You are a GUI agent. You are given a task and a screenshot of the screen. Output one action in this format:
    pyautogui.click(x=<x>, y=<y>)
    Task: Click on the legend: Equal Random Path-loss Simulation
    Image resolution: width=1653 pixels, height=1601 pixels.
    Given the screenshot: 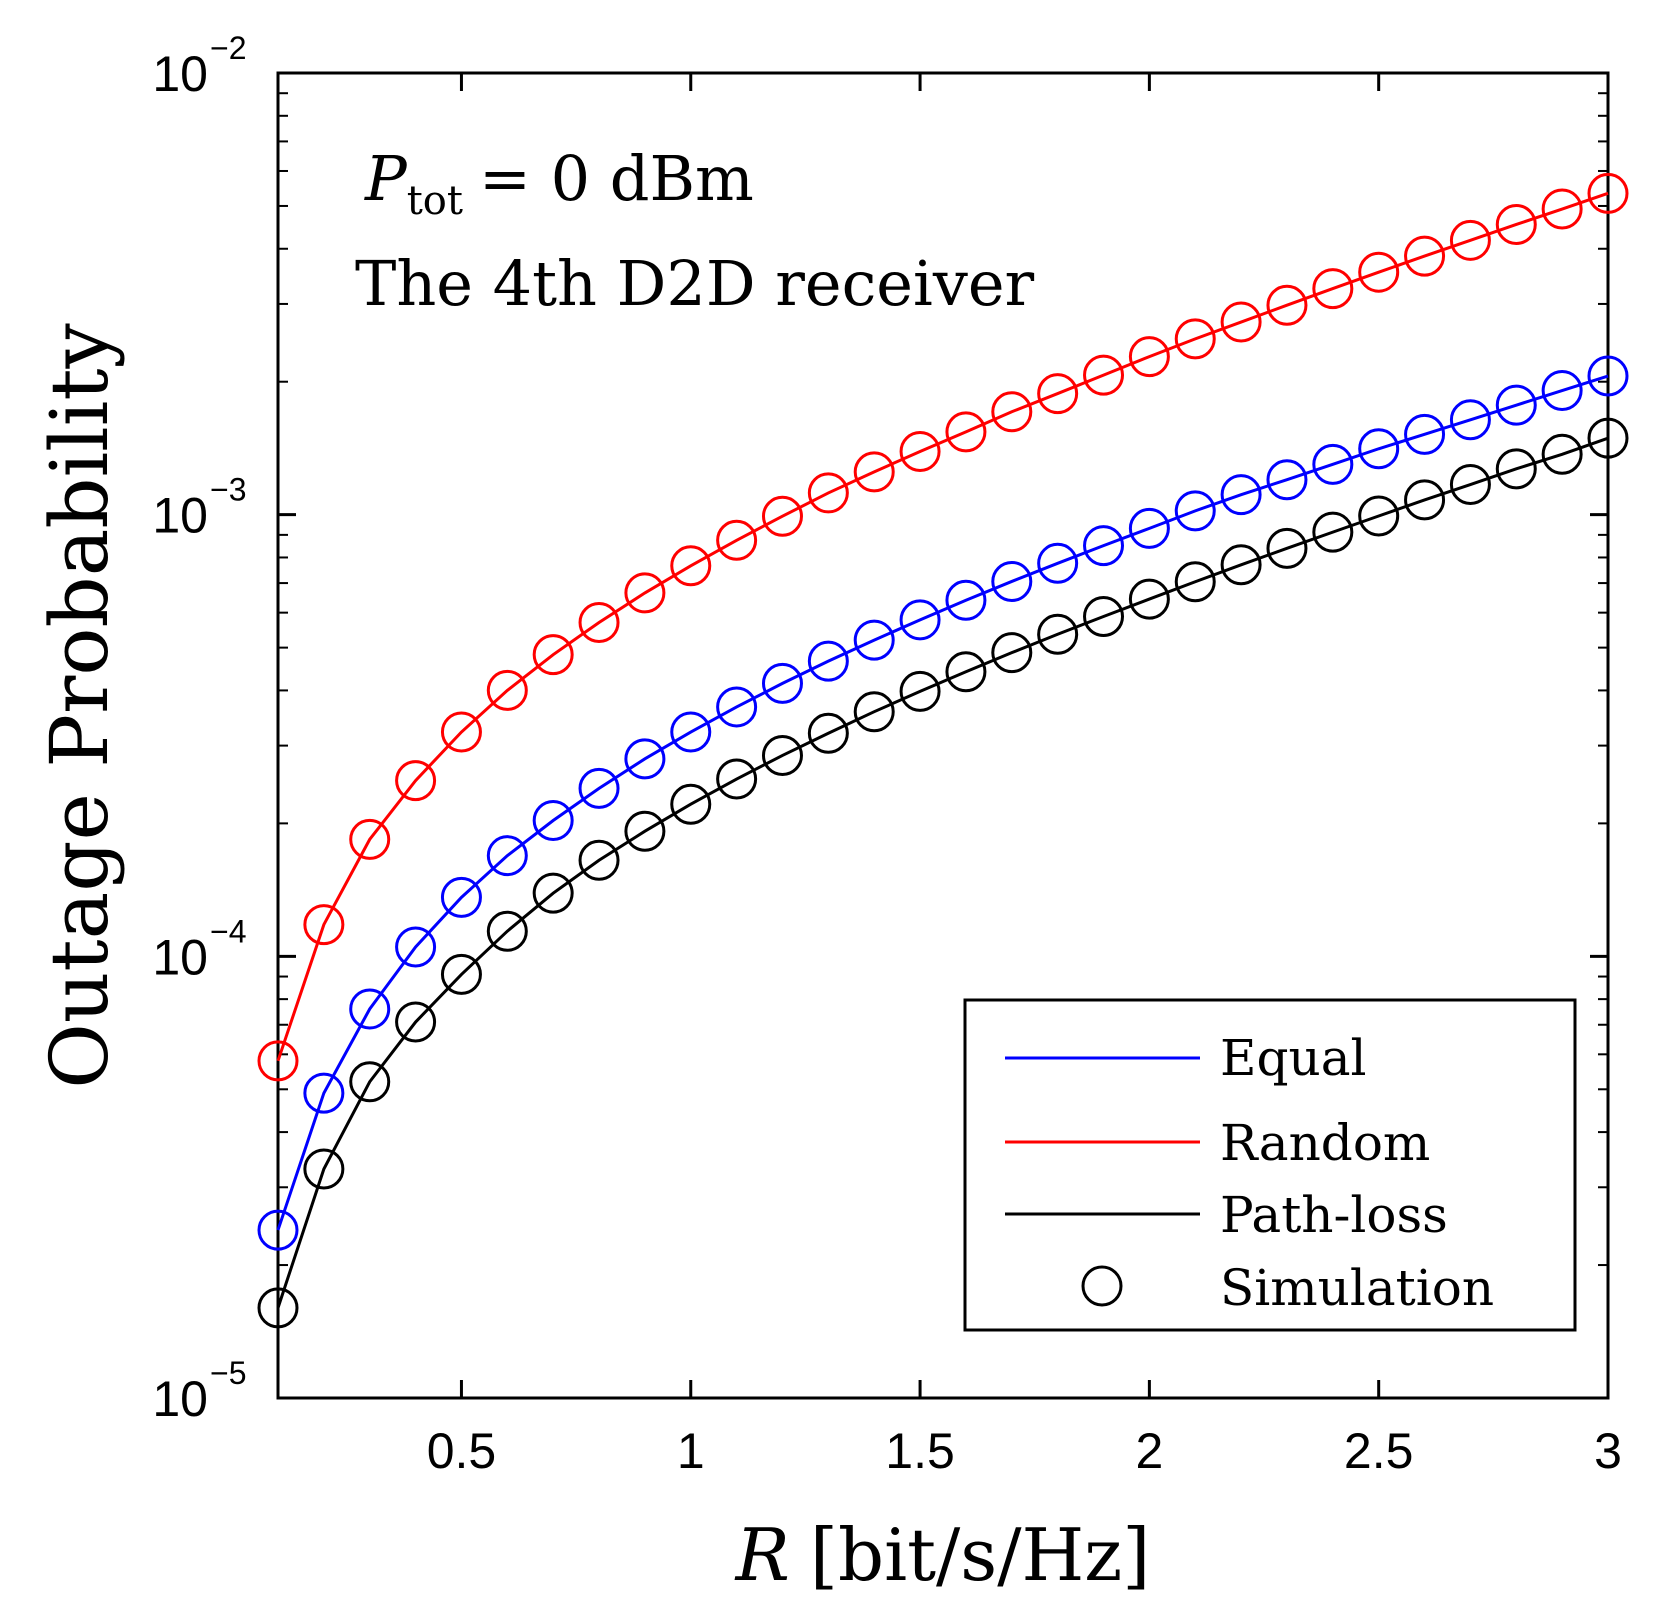 What is the action you would take?
    pyautogui.click(x=1270, y=1165)
    